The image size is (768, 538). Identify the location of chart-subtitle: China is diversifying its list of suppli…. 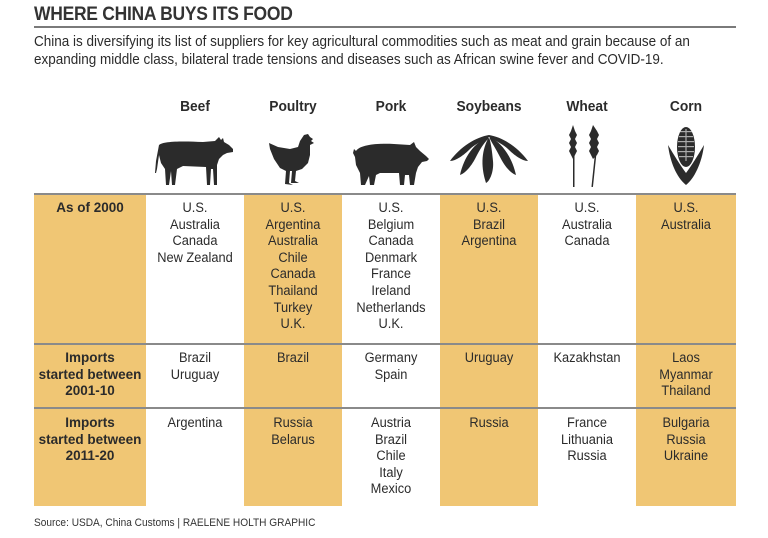
(369, 51).